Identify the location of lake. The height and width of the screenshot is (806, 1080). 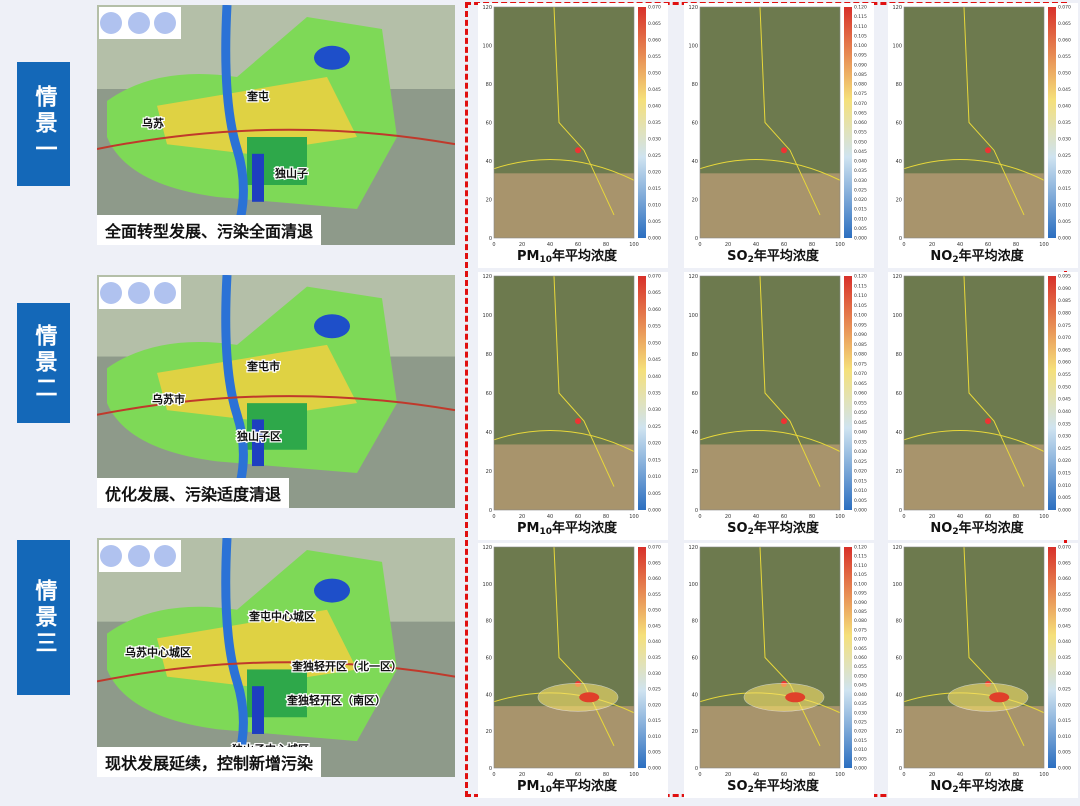
(332, 326).